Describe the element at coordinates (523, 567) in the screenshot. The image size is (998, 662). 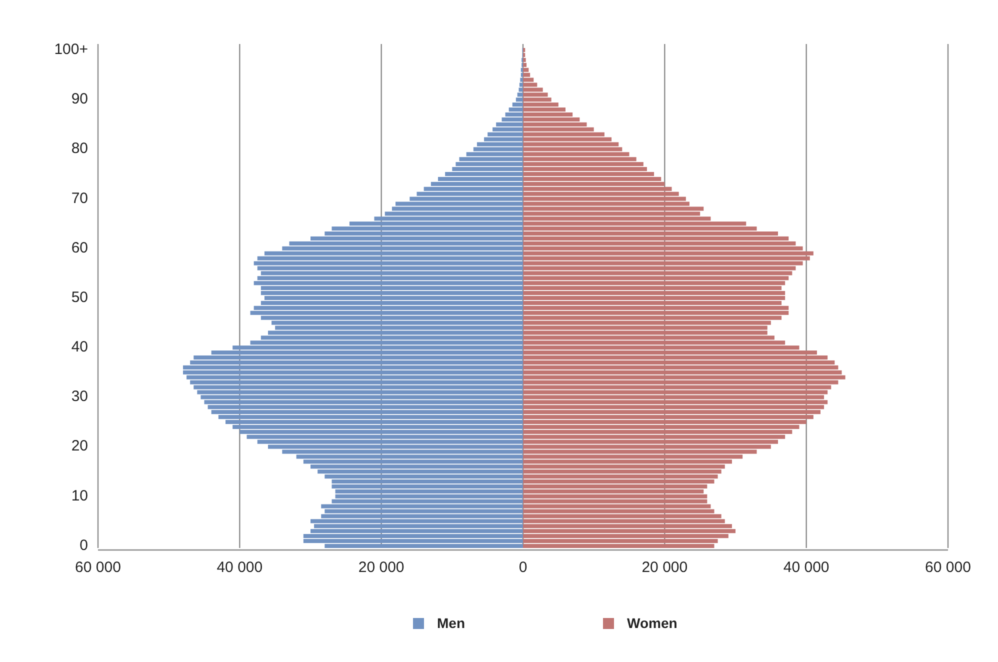
I see `x-tick-label: 0` at that location.